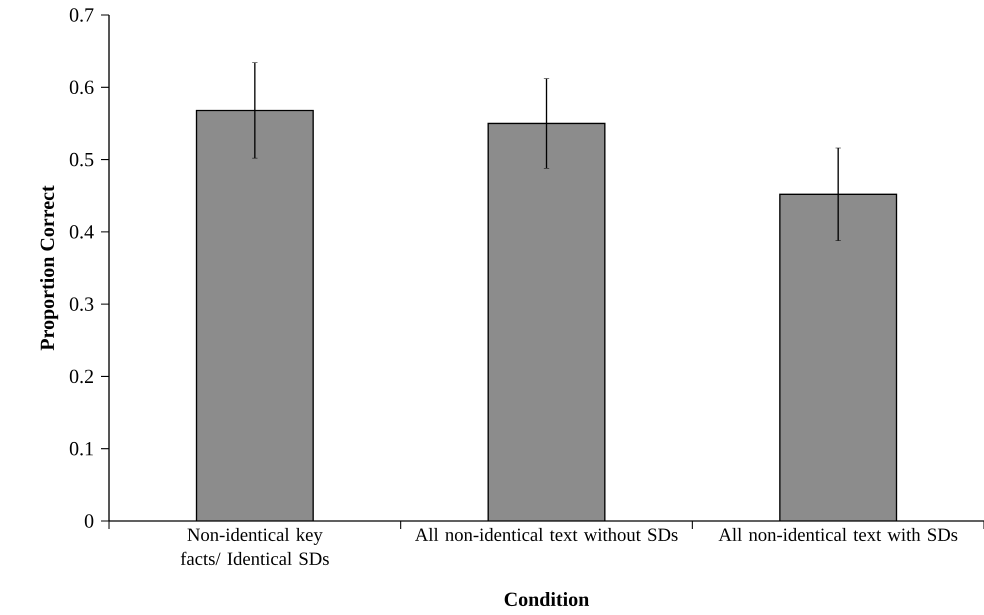 The height and width of the screenshot is (615, 984). Describe the element at coordinates (254, 547) in the screenshot. I see `x-tick-label: Non-identical key facts/ Identical SDs` at that location.